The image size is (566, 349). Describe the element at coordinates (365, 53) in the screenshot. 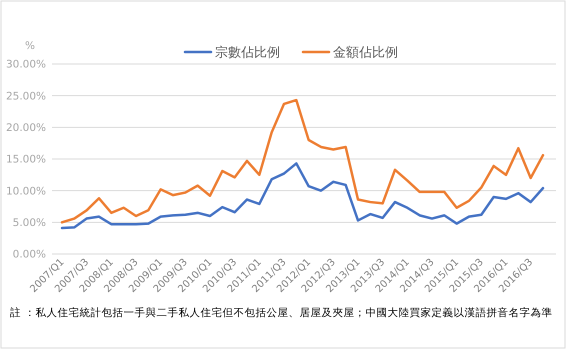

I see `legend-label: 金額佔比例` at that location.